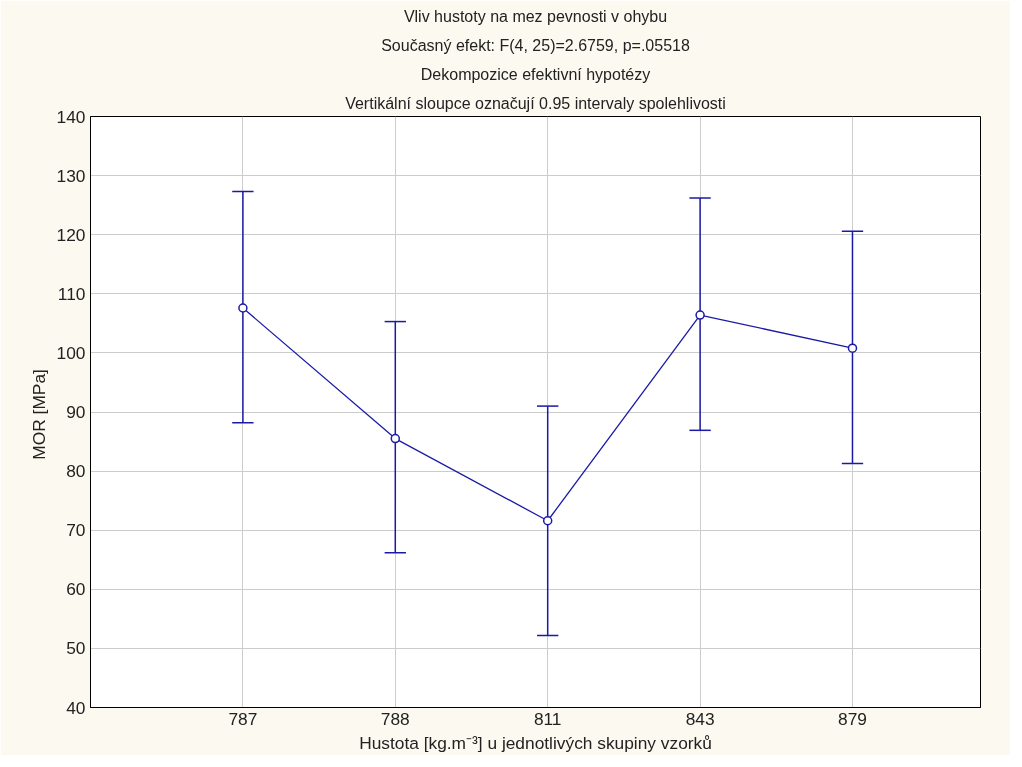 This screenshot has width=1022, height=767. Describe the element at coordinates (535, 742) in the screenshot. I see `x-axis-title: Hustota [kg.m⁻³] u jednotlivých skupiny vzorků` at that location.